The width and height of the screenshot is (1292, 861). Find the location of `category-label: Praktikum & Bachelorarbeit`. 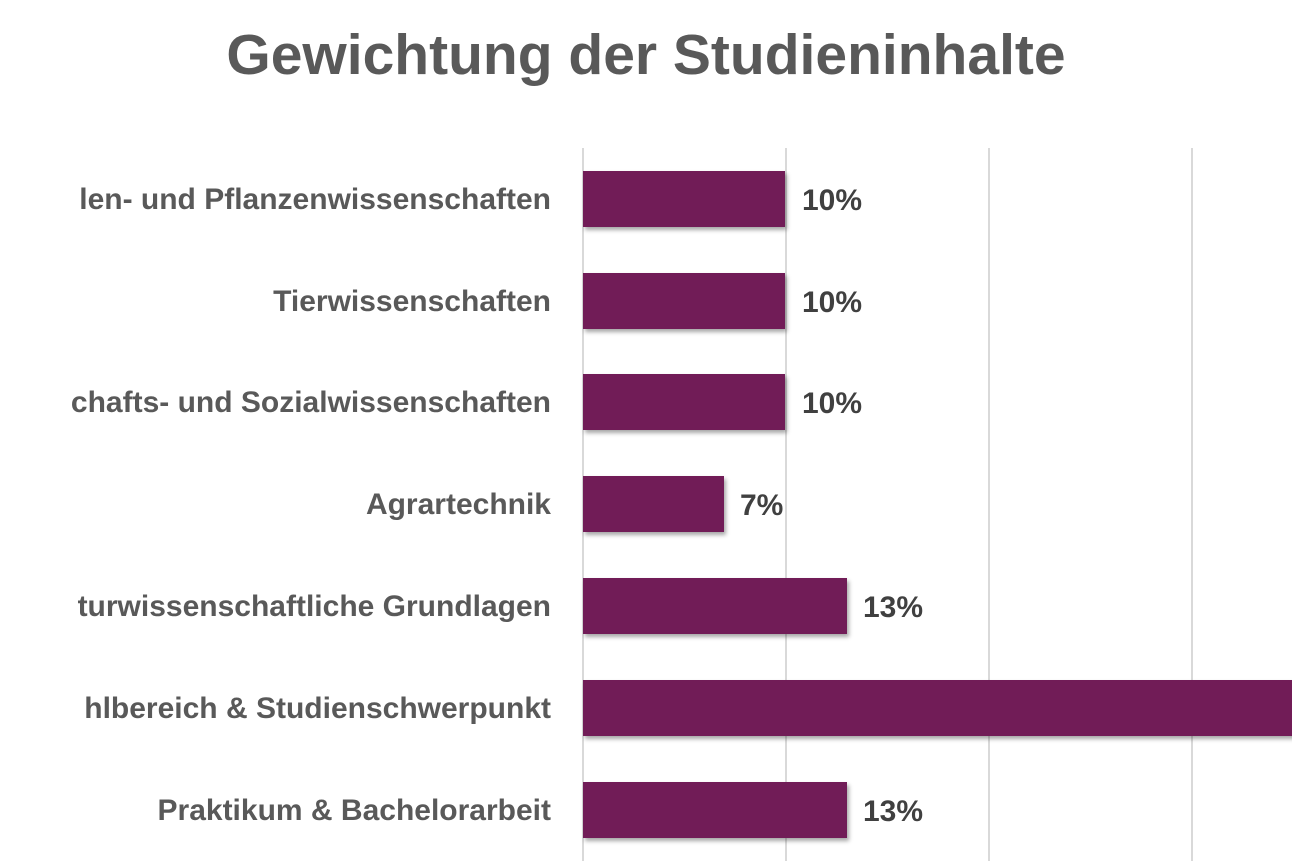

category-label: Praktikum & Bachelorarbeit is located at coordinates (354, 810).